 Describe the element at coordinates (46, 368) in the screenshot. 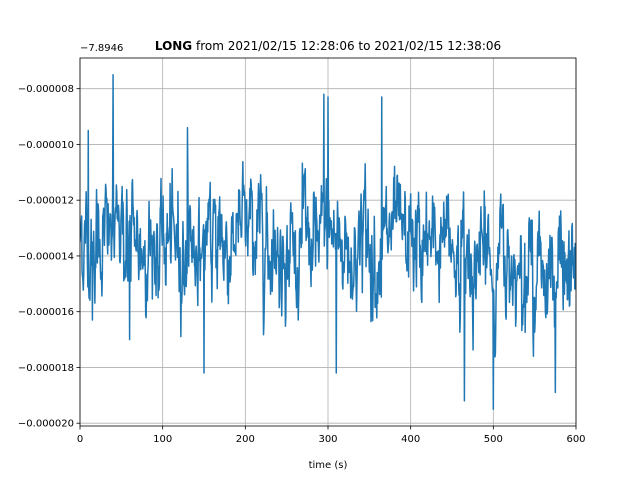

I see `y-tick-label: −0.000018` at that location.